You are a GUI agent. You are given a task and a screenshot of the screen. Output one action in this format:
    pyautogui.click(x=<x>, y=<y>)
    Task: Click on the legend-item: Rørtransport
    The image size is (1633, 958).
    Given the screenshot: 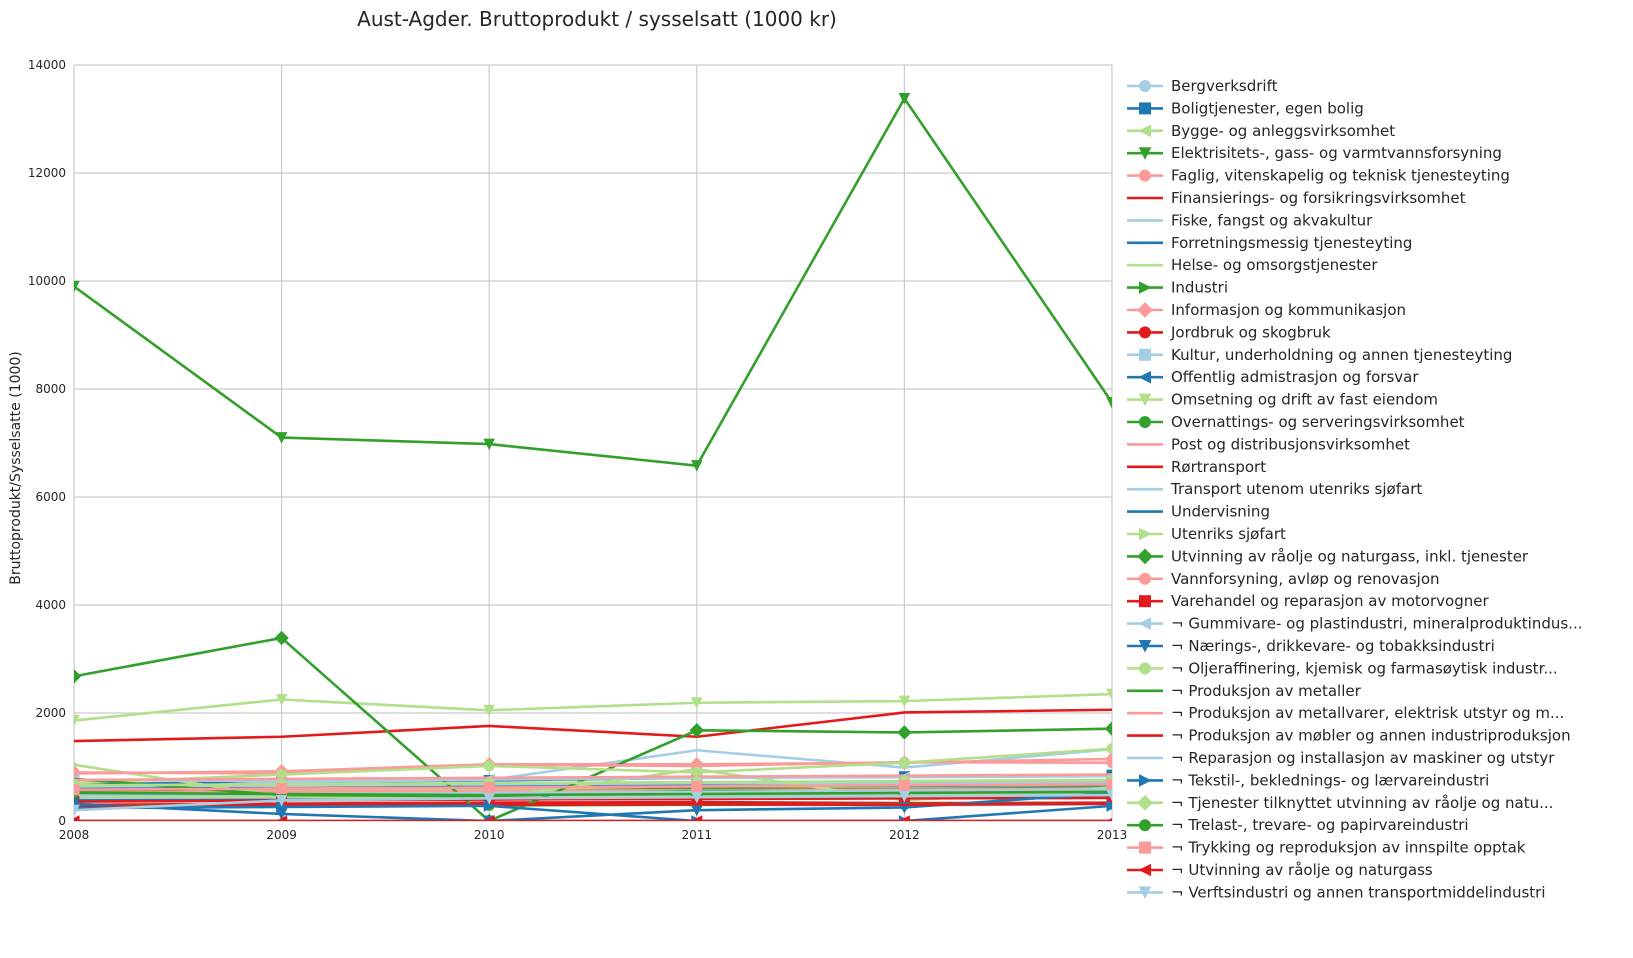 What is the action you would take?
    pyautogui.click(x=1196, y=467)
    